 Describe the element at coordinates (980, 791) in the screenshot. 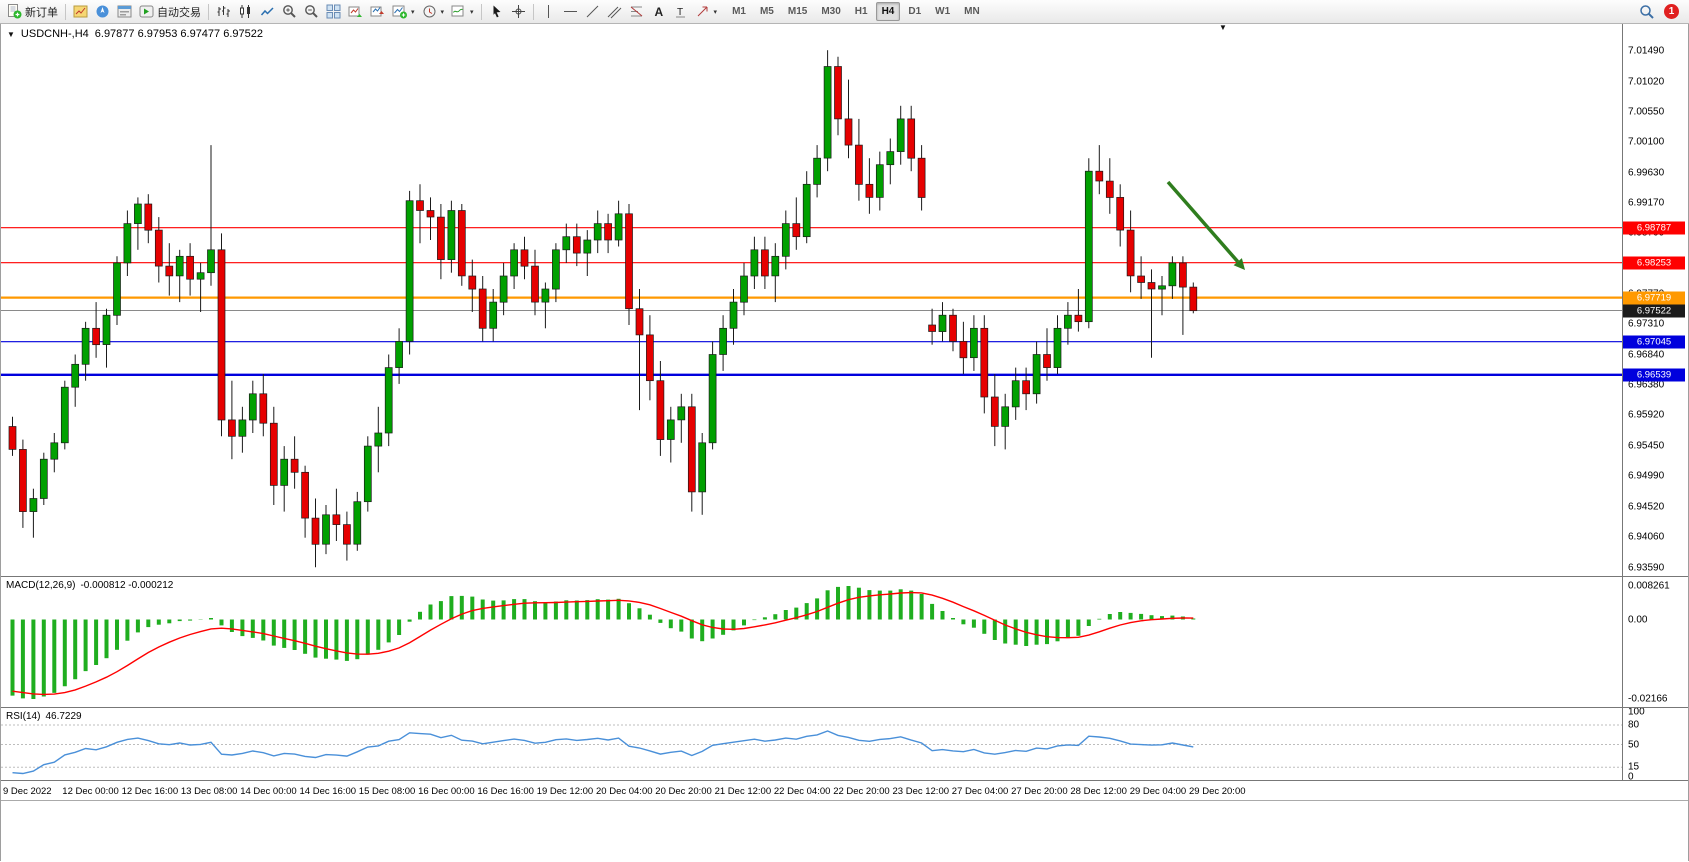

I see `time-tick: 27 Dec 04:00` at that location.